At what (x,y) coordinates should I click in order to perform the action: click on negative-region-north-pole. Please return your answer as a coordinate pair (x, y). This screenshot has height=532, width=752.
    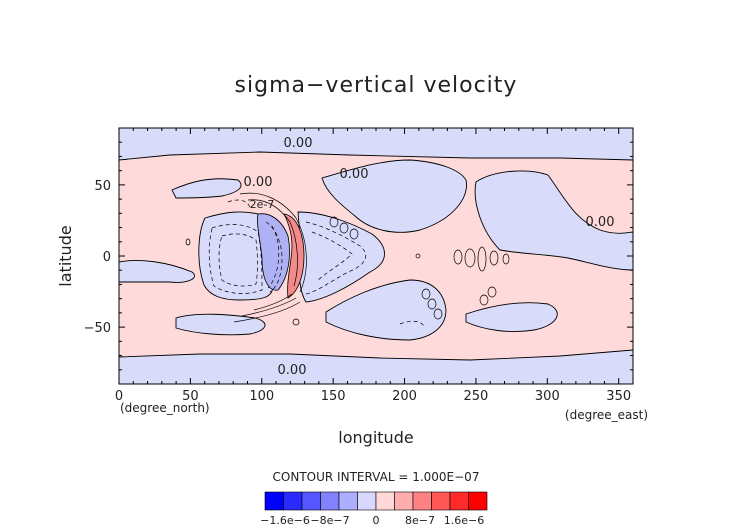
    Looking at the image, I should click on (376, 144).